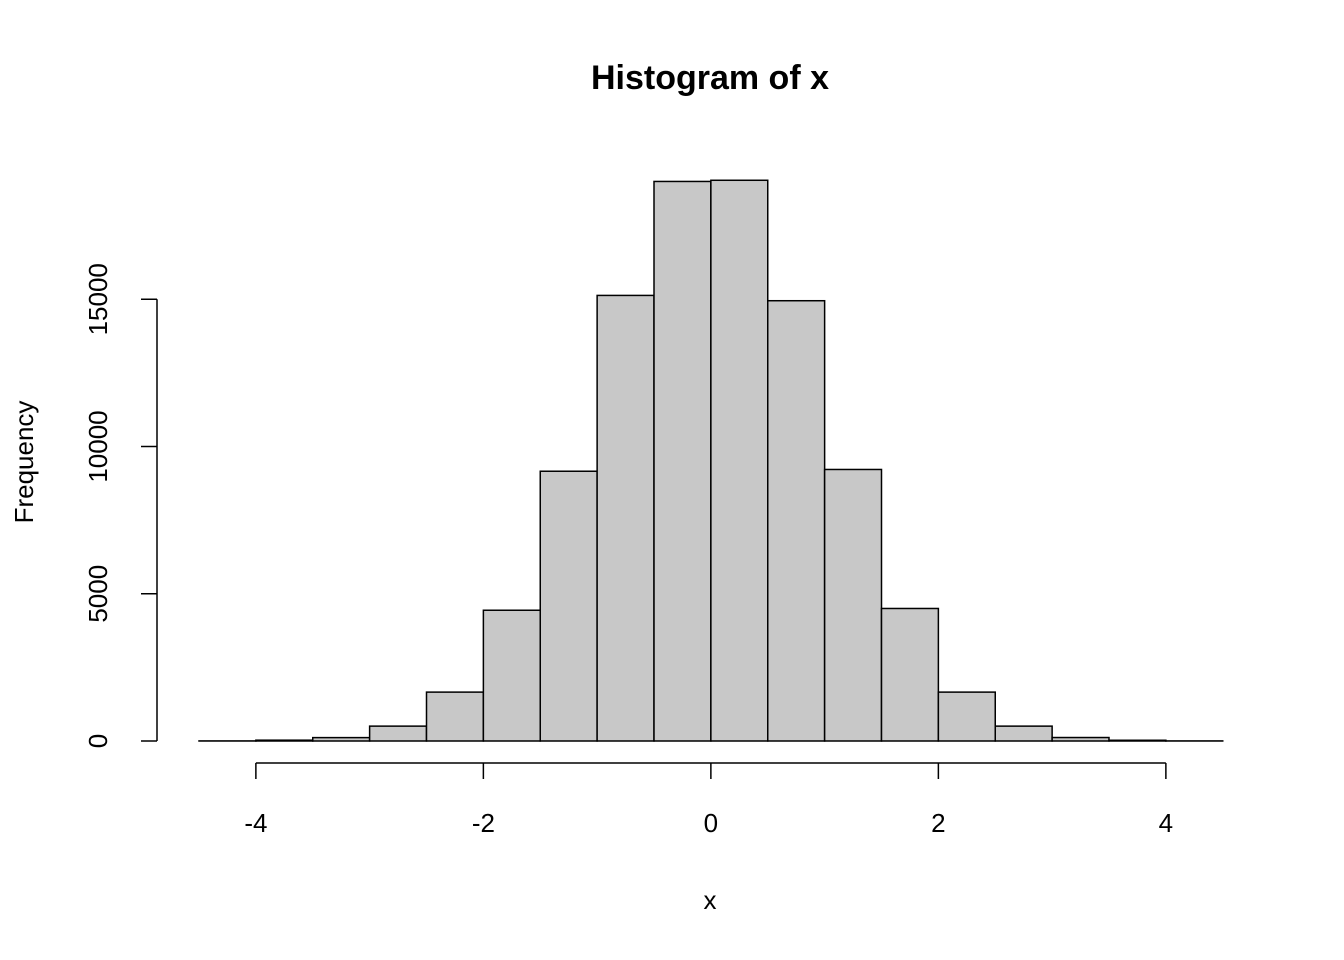 This screenshot has width=1344, height=960. Describe the element at coordinates (710, 900) in the screenshot. I see `x-axis-label: x` at that location.